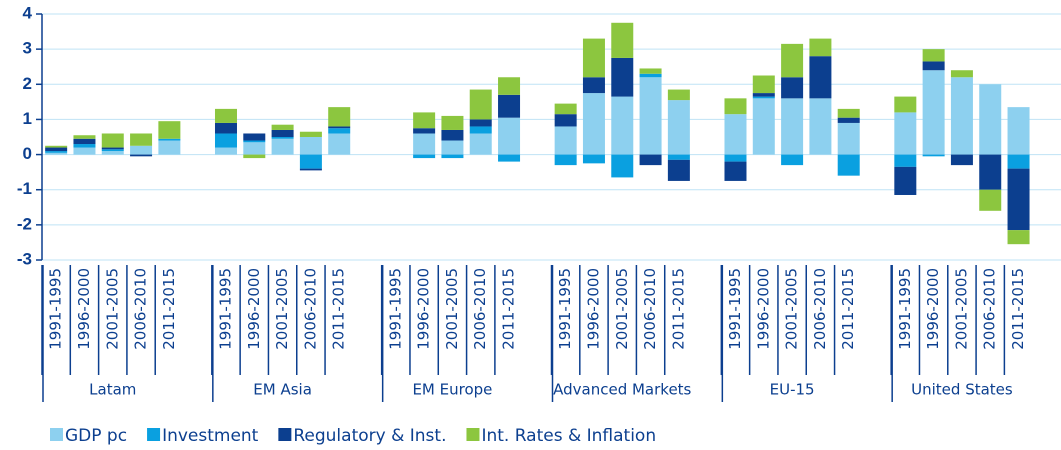  What do you see at coordinates (28, 12) in the screenshot?
I see `y-tick-label: 4` at bounding box center [28, 12].